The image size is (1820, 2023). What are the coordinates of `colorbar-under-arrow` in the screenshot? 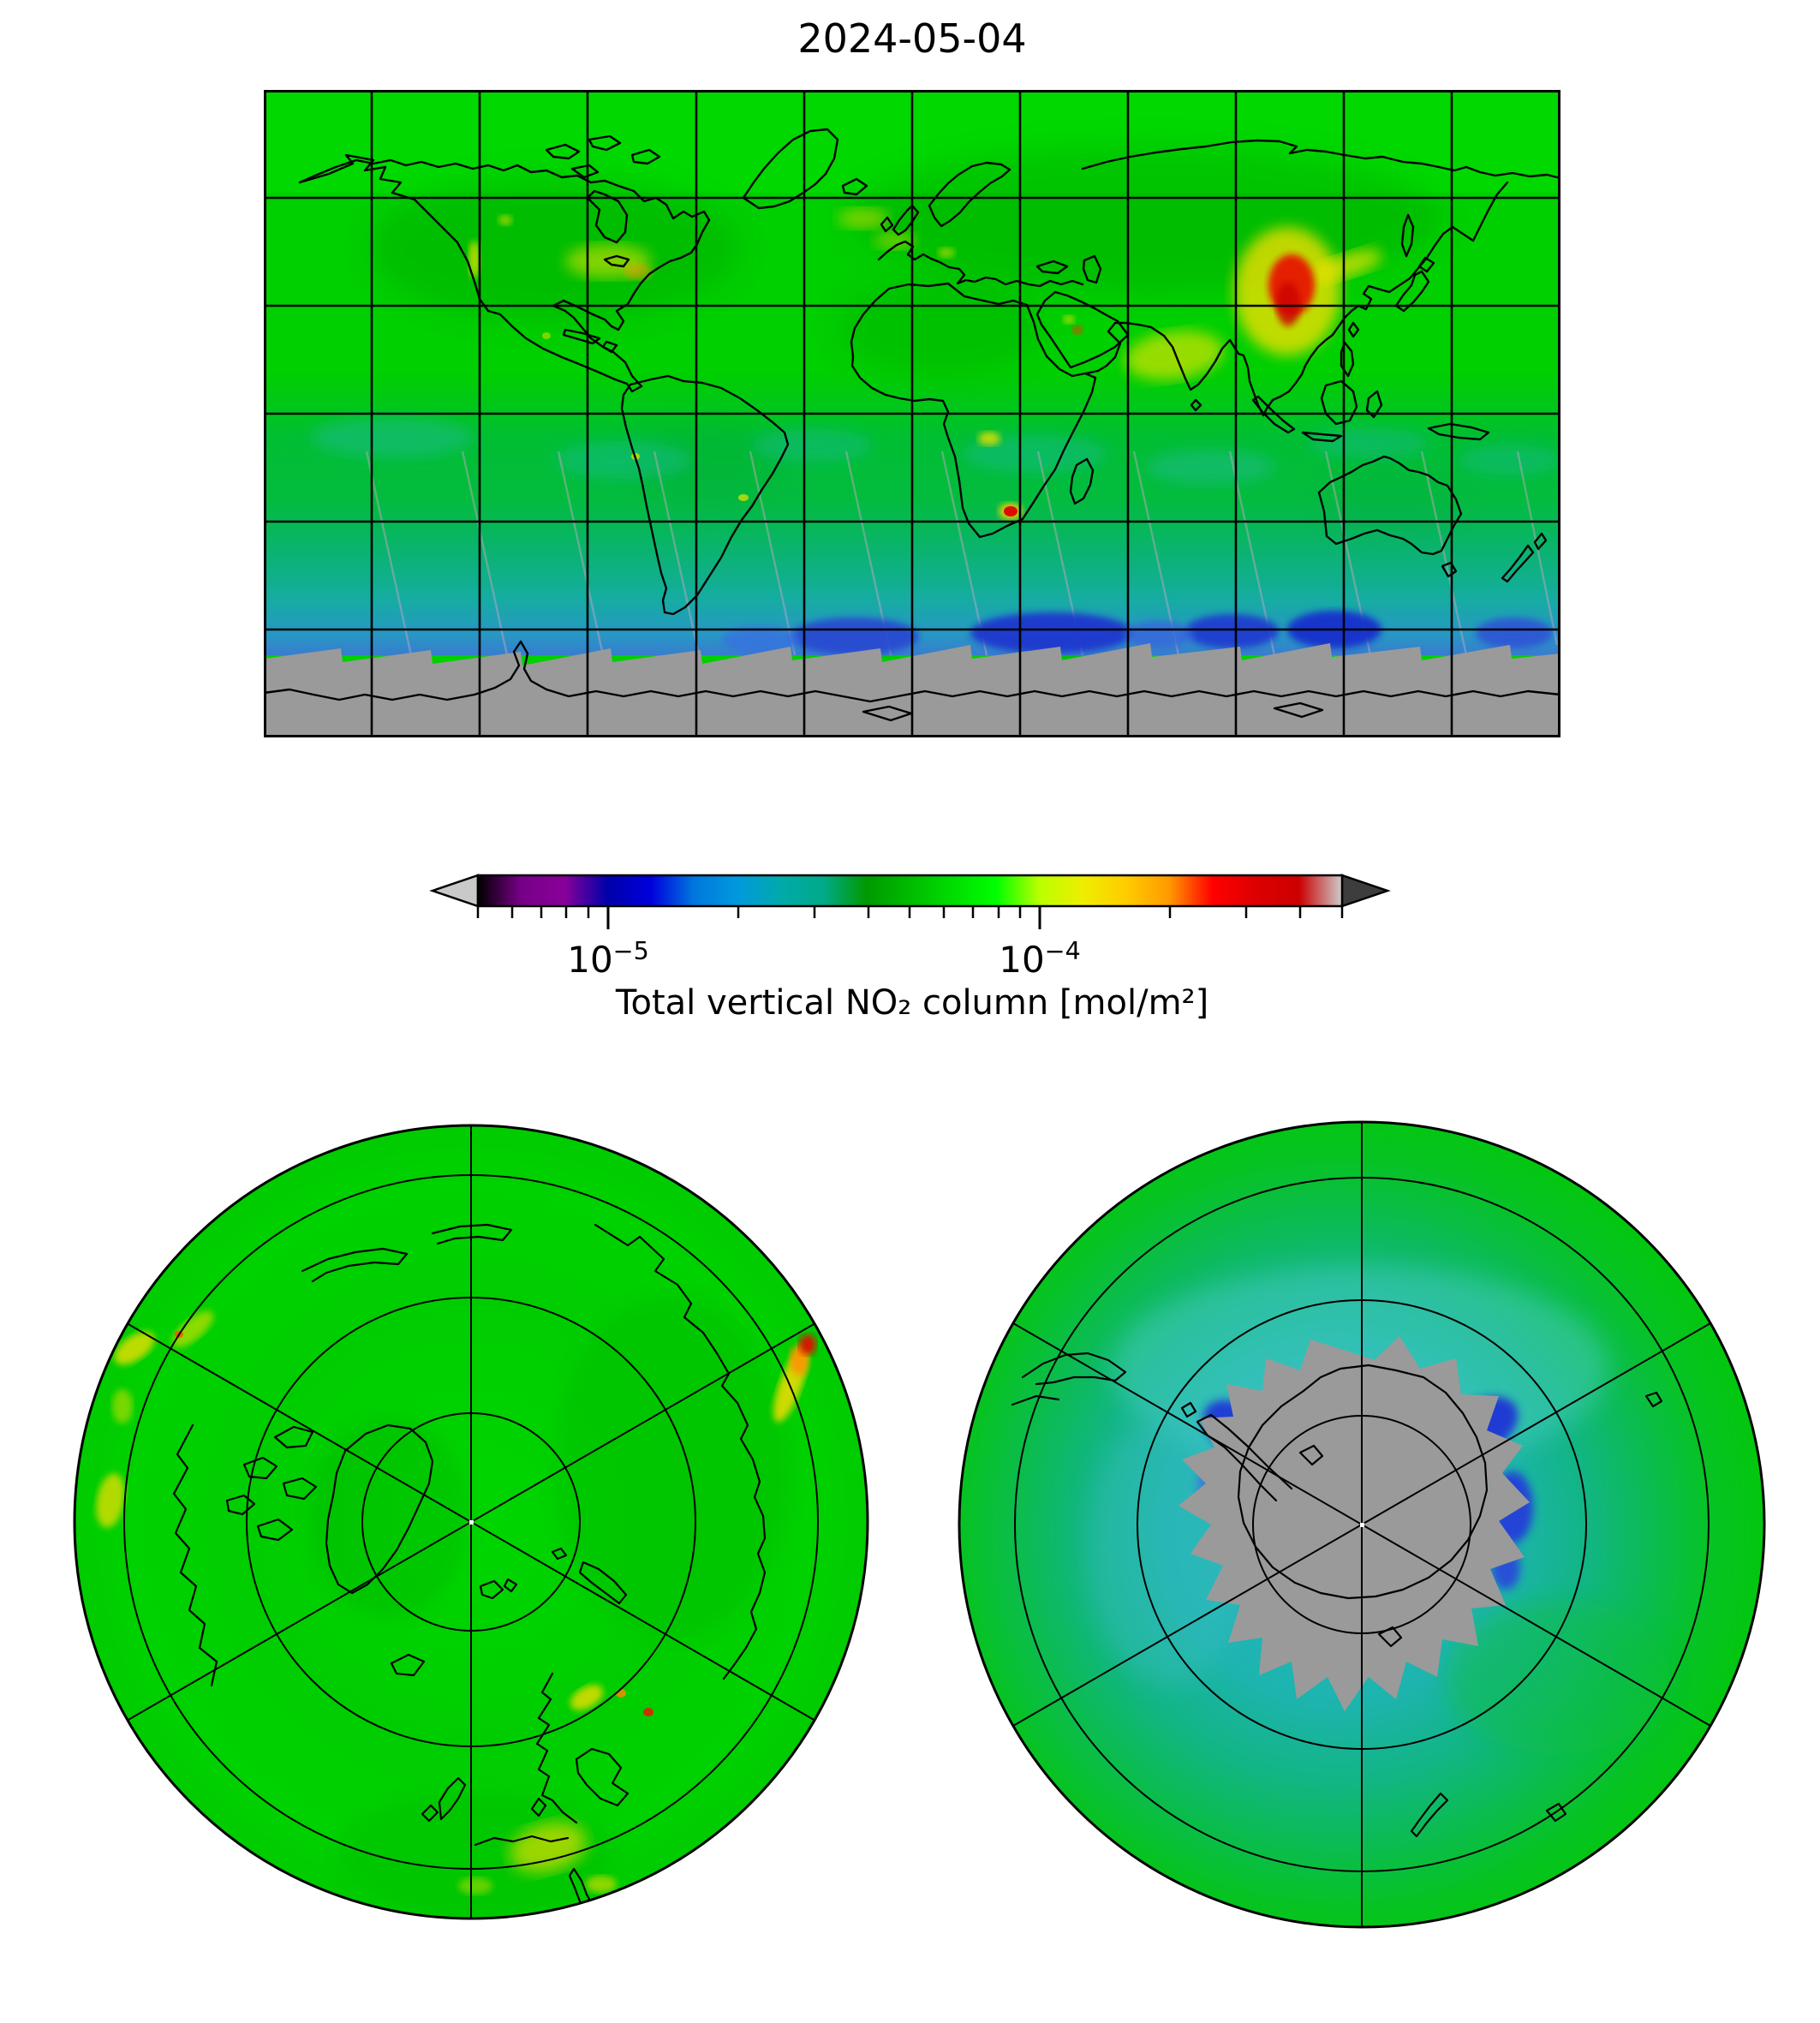 It's located at (455, 891).